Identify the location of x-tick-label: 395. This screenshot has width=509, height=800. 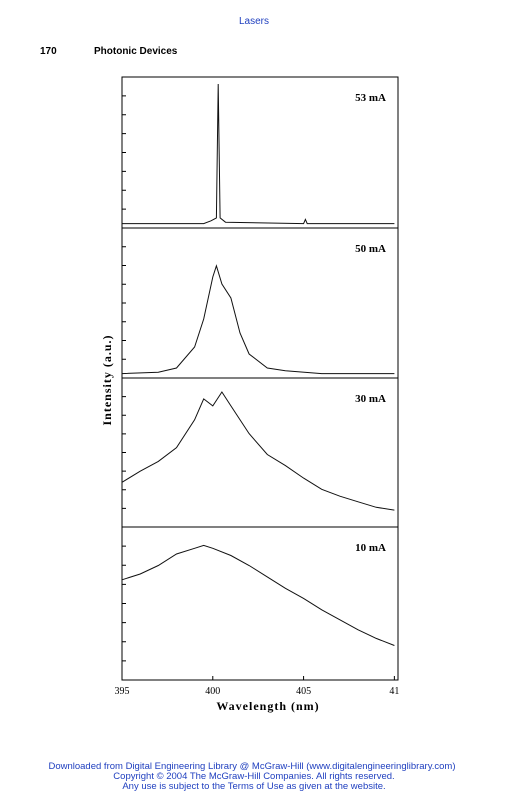
(122, 691).